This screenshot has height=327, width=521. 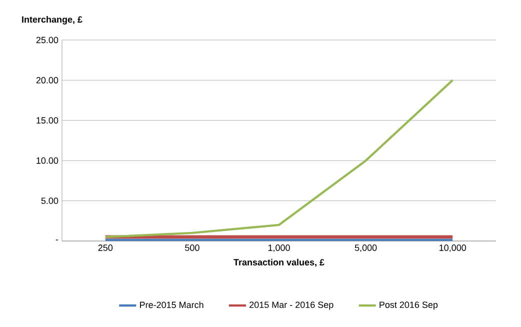 I want to click on x-tick-label: 5,000, so click(x=365, y=248).